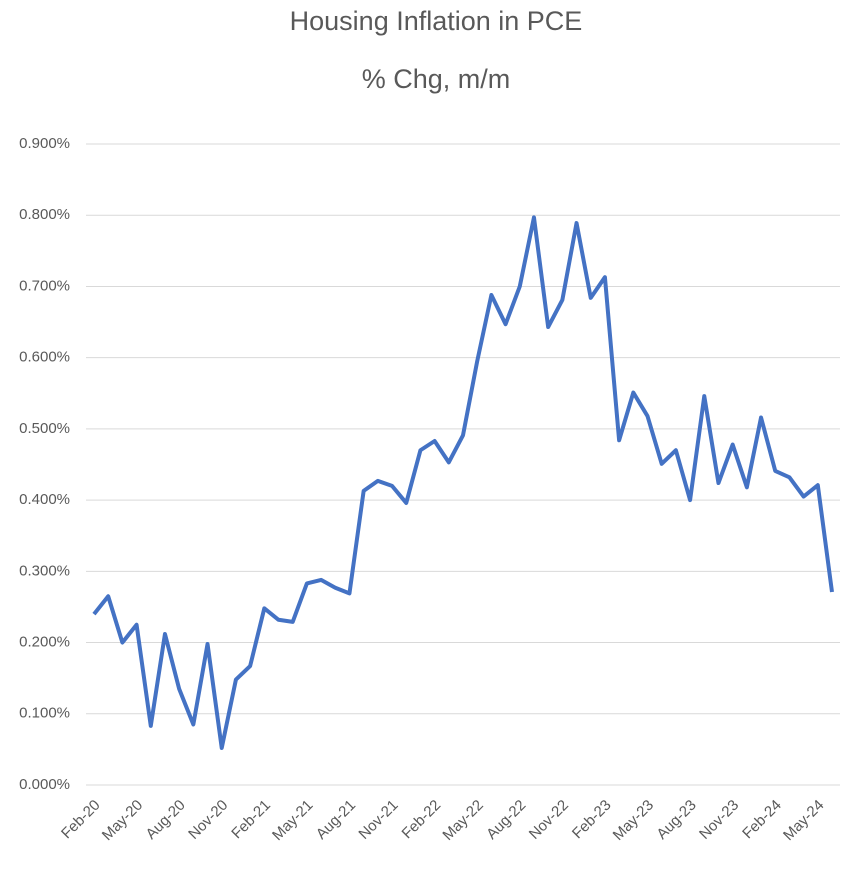 Image resolution: width=841 pixels, height=888 pixels. Describe the element at coordinates (44, 642) in the screenshot. I see `y-tick-label: 0.200%` at that location.